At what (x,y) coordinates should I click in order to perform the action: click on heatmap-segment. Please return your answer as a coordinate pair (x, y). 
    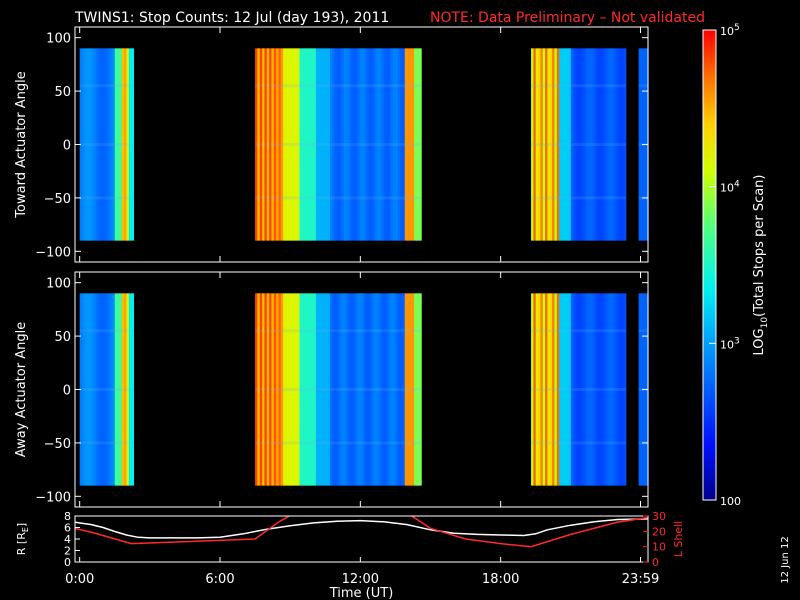
    Looking at the image, I should click on (338, 144).